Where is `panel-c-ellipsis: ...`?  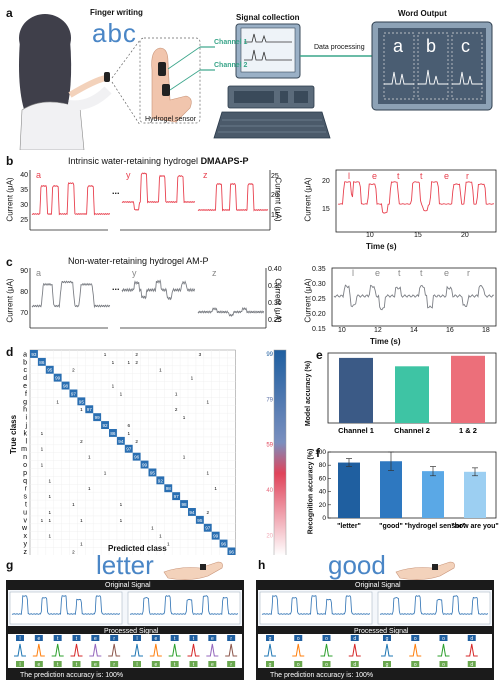
panel-c-ellipsis: ... is located at coordinates (116, 287).